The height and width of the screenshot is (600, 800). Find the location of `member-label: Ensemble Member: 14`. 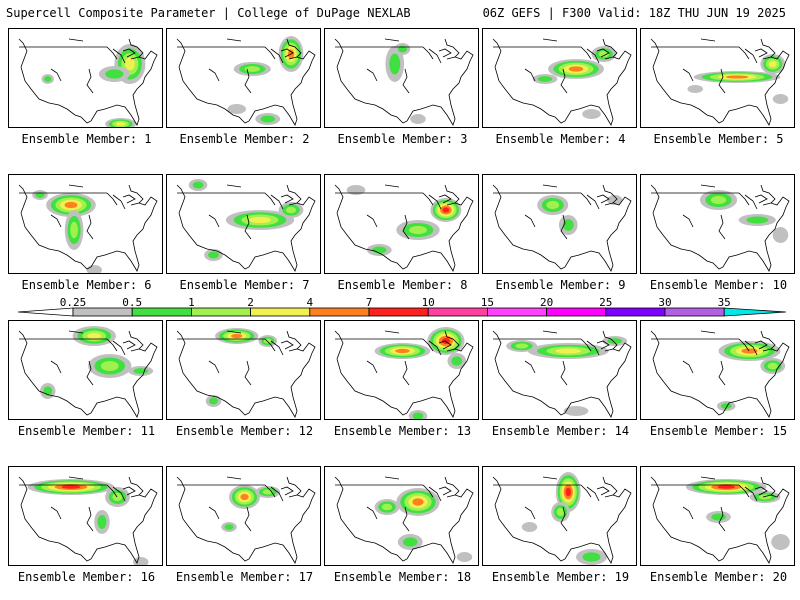

member-label: Ensemble Member: 14 is located at coordinates (560, 431).